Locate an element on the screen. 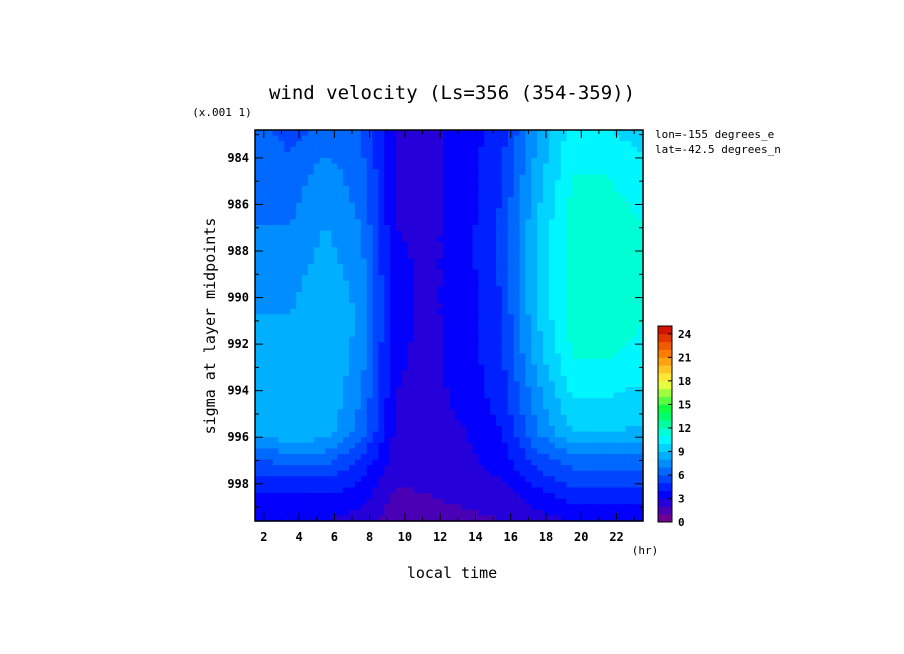 Image resolution: width=904 pixels, height=654 pixels. x-tick-label: 14 is located at coordinates (475, 537).